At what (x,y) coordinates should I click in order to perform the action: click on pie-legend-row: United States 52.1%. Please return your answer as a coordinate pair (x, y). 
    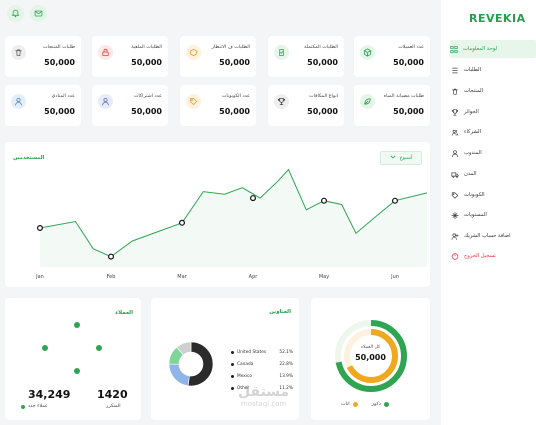
    Looking at the image, I should click on (262, 352).